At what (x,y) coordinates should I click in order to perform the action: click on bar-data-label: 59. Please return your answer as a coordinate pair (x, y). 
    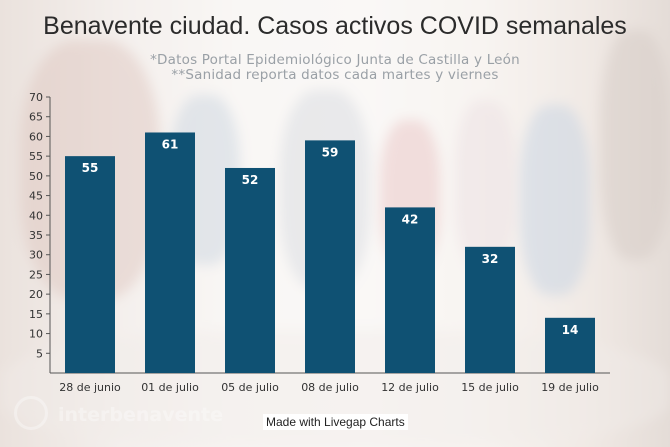
    Looking at the image, I should click on (330, 152).